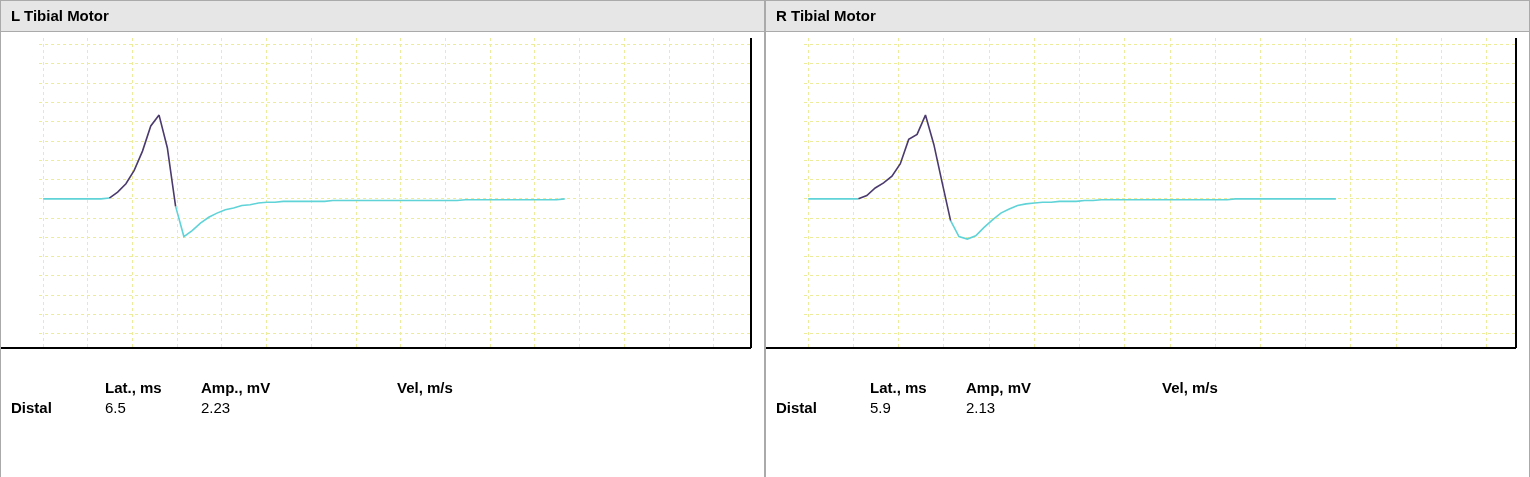 This screenshot has height=477, width=1530. Describe the element at coordinates (1147, 16) in the screenshot. I see `chart-title: R Tibial Motor` at that location.